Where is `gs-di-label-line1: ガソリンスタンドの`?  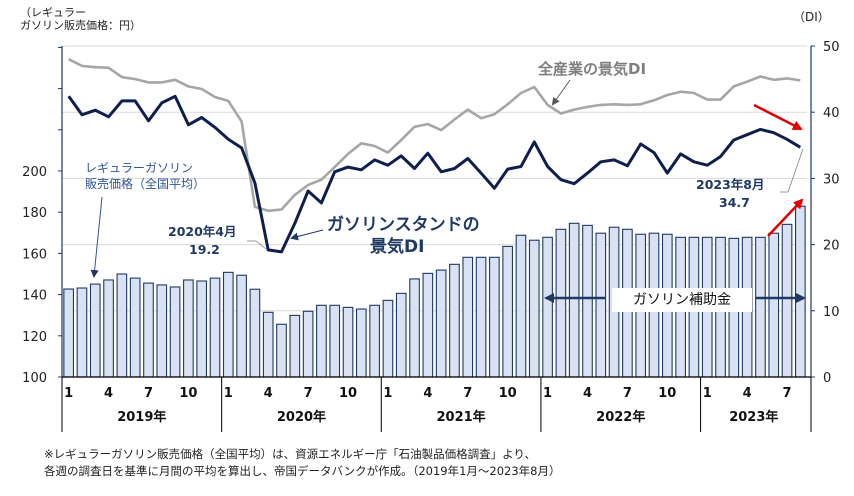
gs-di-label-line1: ガソリンスタンドの is located at coordinates (403, 225).